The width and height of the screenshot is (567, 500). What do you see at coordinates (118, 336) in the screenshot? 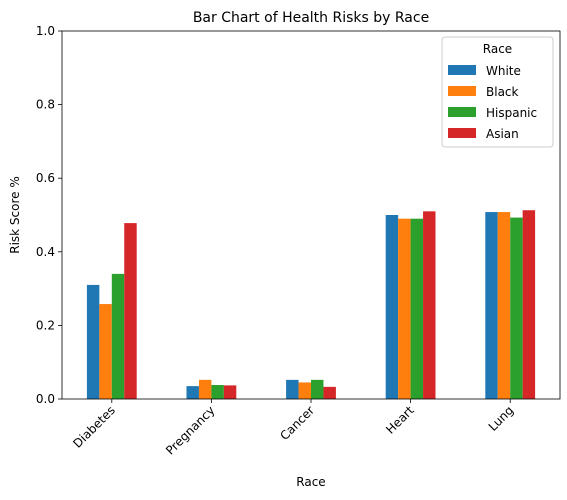
I see `bar-hispanic-diabetes` at bounding box center [118, 336].